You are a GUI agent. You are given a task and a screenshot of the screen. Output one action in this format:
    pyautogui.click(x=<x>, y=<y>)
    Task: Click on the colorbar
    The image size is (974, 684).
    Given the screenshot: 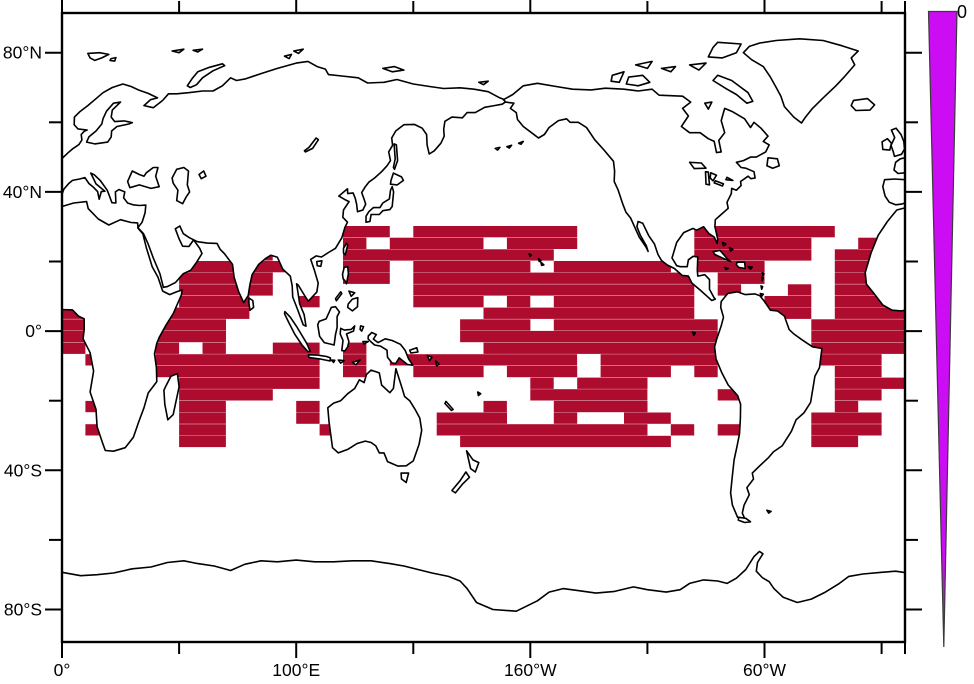 What is the action you would take?
    pyautogui.click(x=942, y=329)
    